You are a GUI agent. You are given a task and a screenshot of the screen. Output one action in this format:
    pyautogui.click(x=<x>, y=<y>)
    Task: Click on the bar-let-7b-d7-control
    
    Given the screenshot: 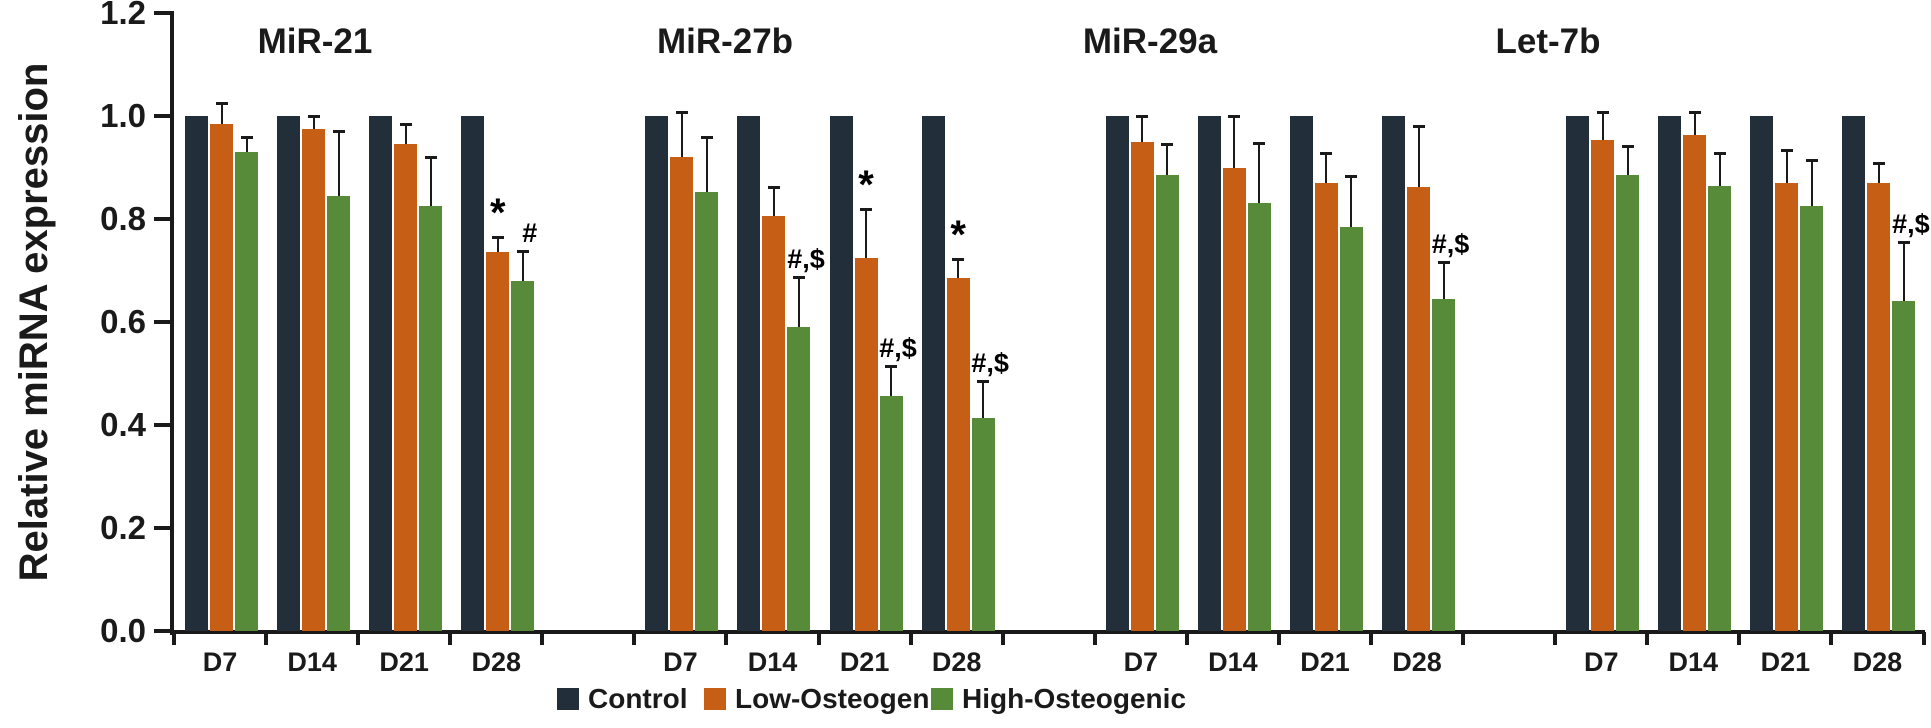 What is the action you would take?
    pyautogui.click(x=1578, y=373)
    